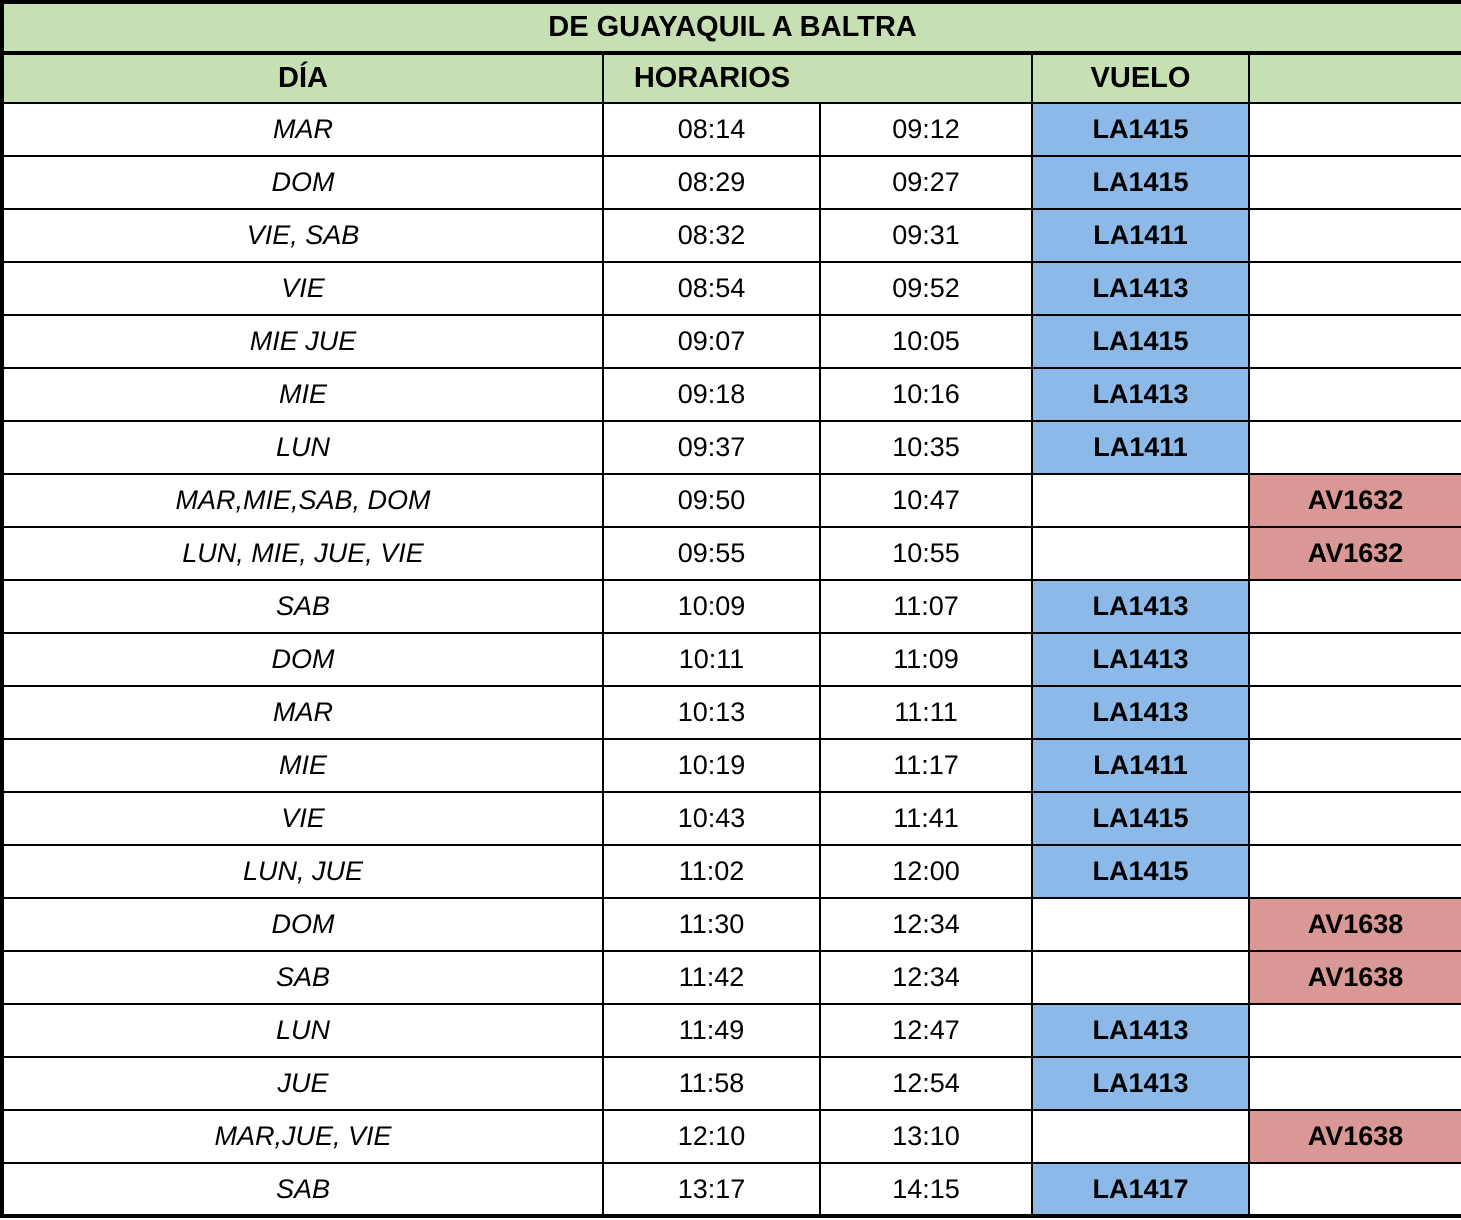 This screenshot has height=1220, width=1461. Describe the element at coordinates (731, 182) in the screenshot. I see `table-row: DOM 08:29 09:27 LA1415` at that location.